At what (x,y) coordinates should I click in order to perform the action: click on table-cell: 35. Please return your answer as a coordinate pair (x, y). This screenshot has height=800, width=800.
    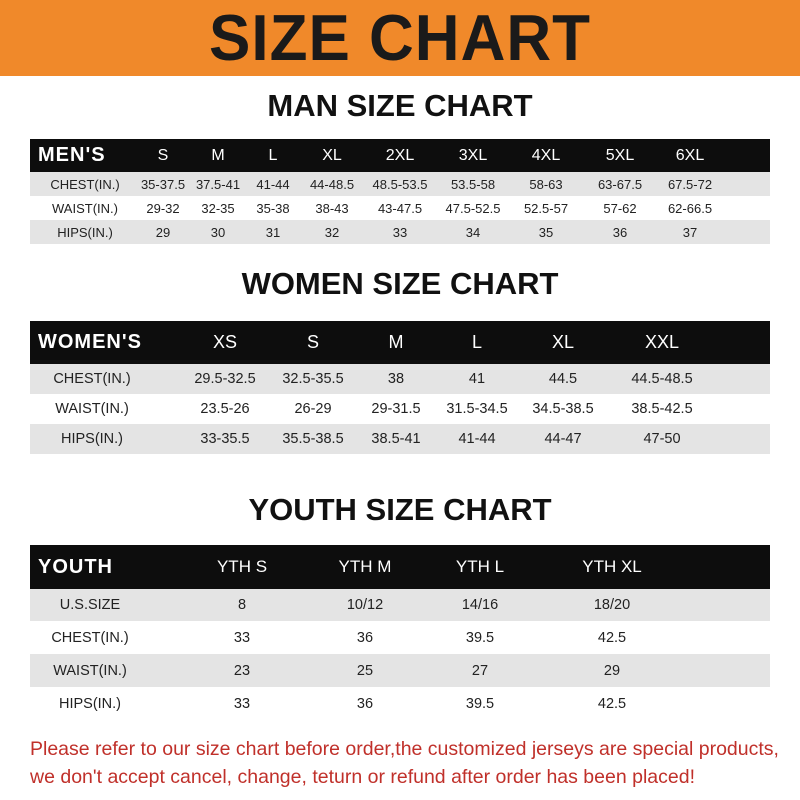
    Looking at the image, I should click on (546, 232).